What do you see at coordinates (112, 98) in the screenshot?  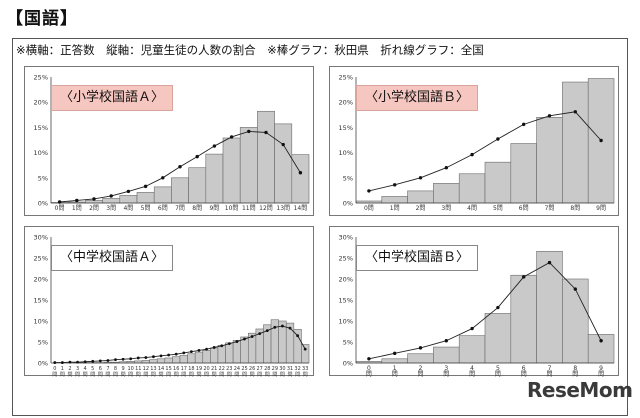 I see `chart-title: 〈小学校国語Ａ〉` at bounding box center [112, 98].